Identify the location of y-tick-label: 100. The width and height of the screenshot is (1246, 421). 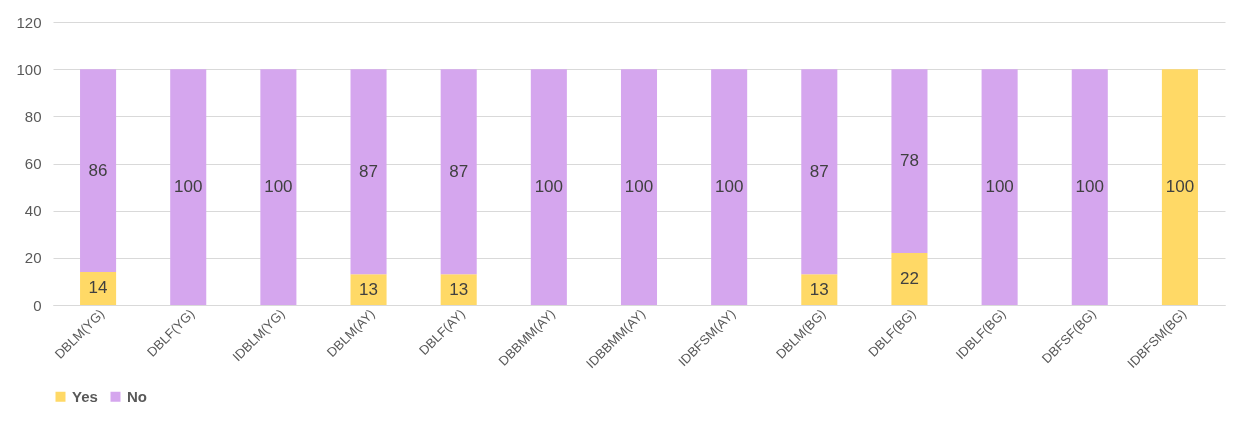
(29, 69).